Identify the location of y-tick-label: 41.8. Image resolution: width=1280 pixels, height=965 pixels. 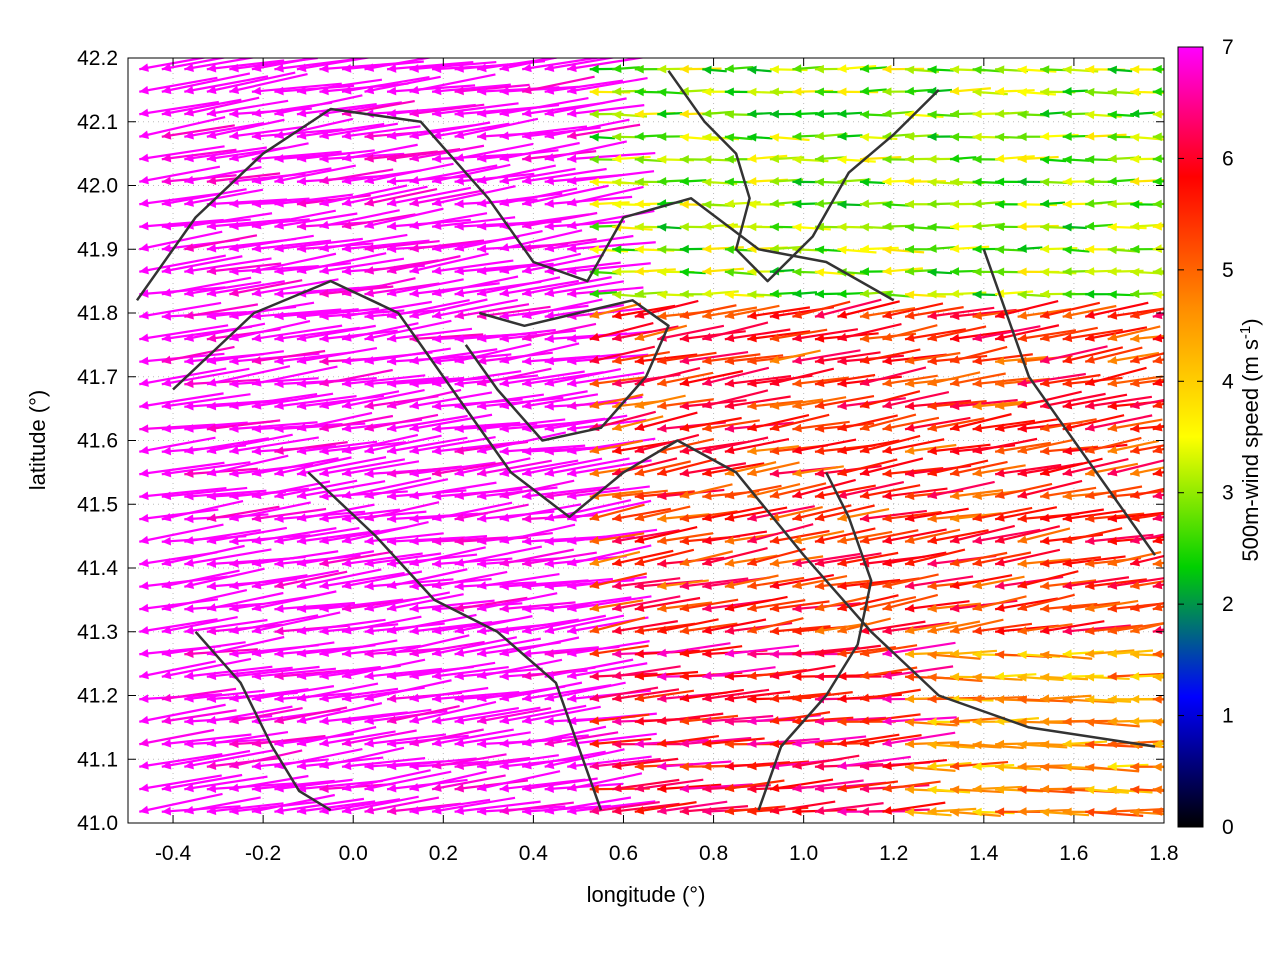
(97, 313).